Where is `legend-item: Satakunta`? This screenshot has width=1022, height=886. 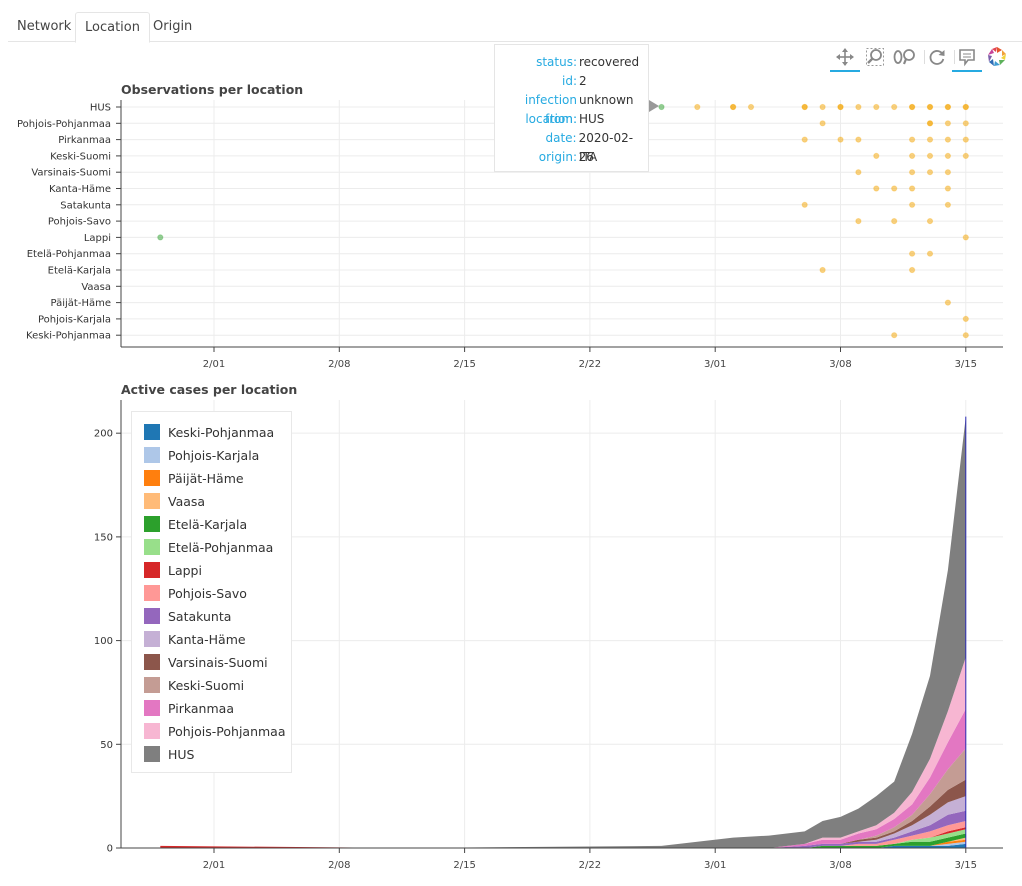 legend-item: Satakunta is located at coordinates (187, 616).